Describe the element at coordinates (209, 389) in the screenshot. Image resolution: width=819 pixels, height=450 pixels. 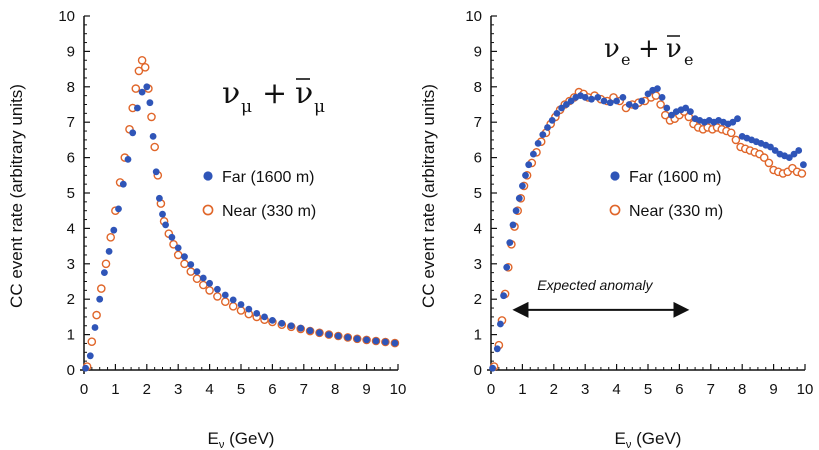
I see `x-tick-label: 4` at that location.